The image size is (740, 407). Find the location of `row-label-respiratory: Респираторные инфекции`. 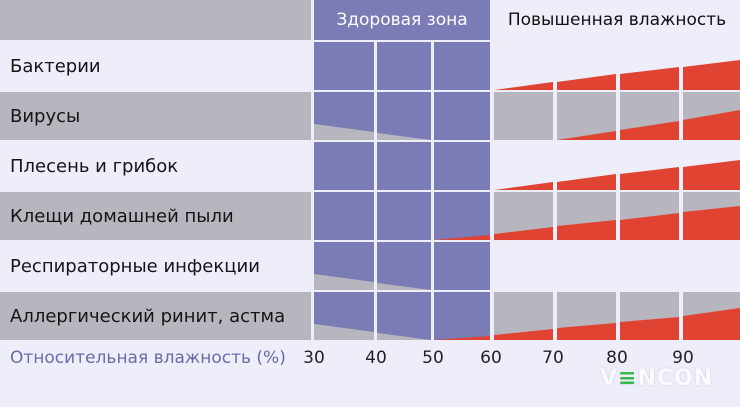

row-label-respiratory: Респираторные инфекции is located at coordinates (155, 266).